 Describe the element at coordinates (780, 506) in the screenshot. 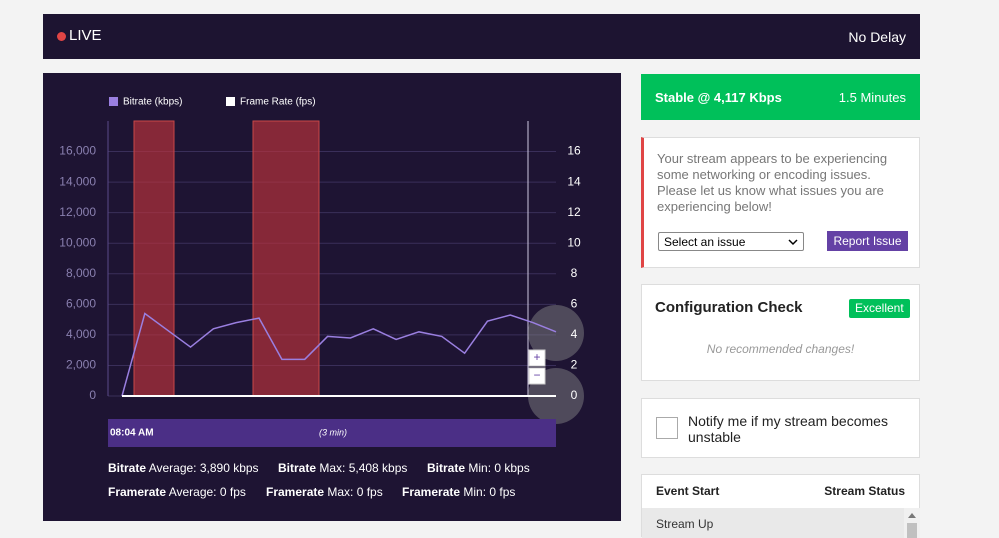

I see `events-table: Event Start Stream Status Stream Up` at that location.